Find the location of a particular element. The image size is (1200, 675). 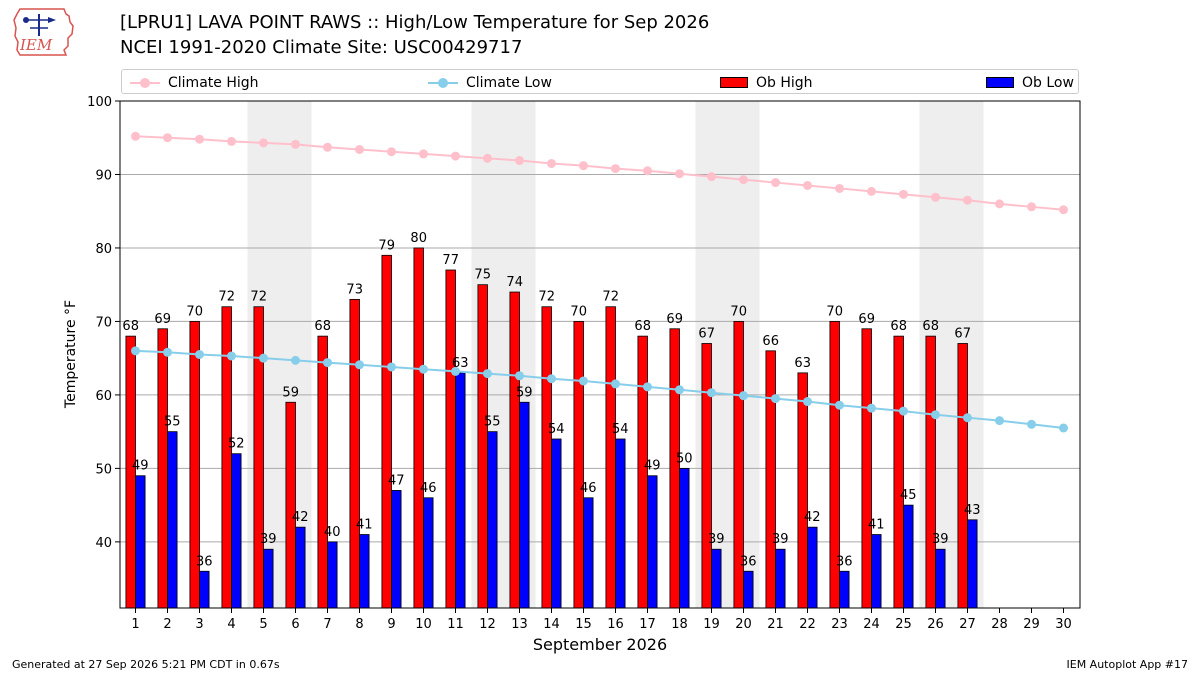

x-tick-label: 29 is located at coordinates (1031, 624).